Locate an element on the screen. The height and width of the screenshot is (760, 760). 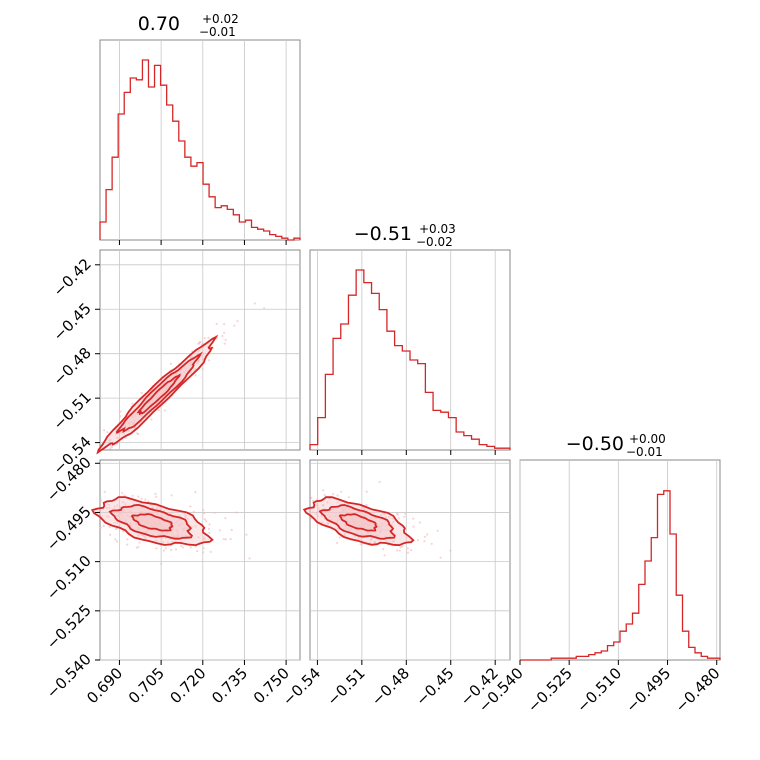
xtick-label-0-0: 0.690 is located at coordinates (104, 685).